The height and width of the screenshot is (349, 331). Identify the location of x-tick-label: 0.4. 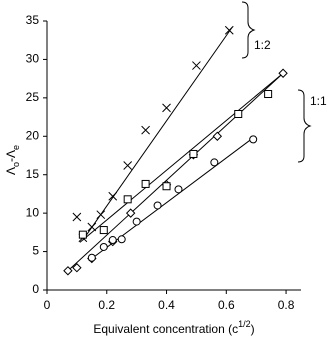
(166, 305).